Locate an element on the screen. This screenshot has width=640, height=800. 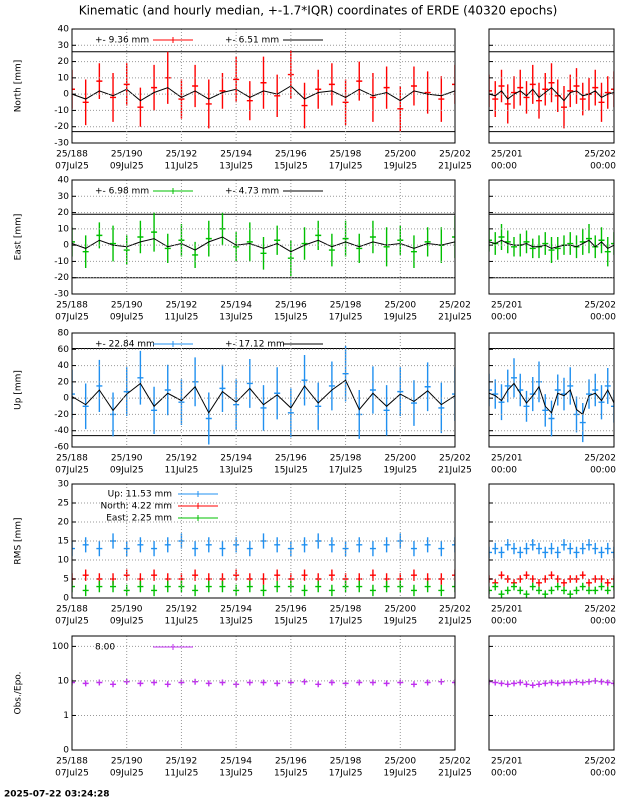
y-axis-label: Up [mm] is located at coordinates (19, 390).